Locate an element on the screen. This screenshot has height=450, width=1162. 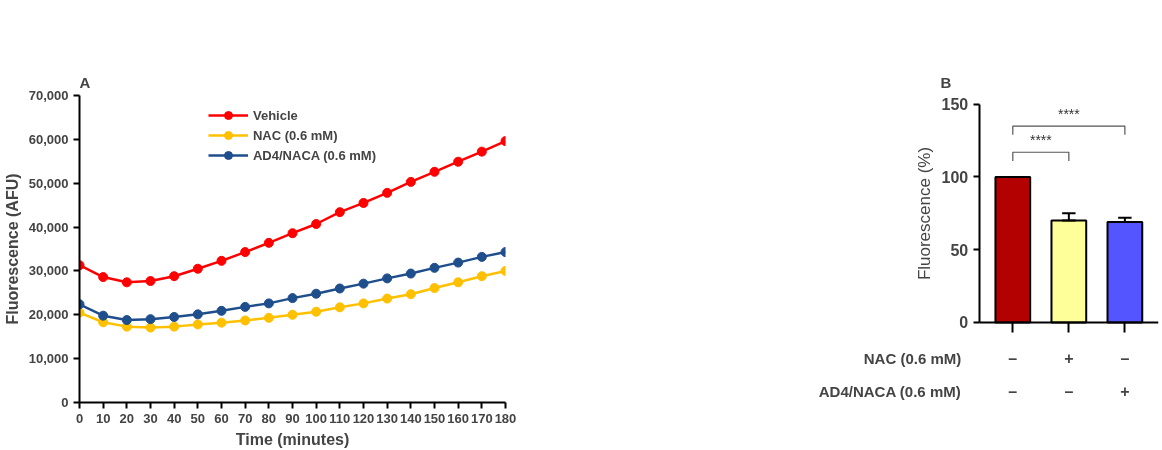
x-tick-label: 130 is located at coordinates (387, 418).